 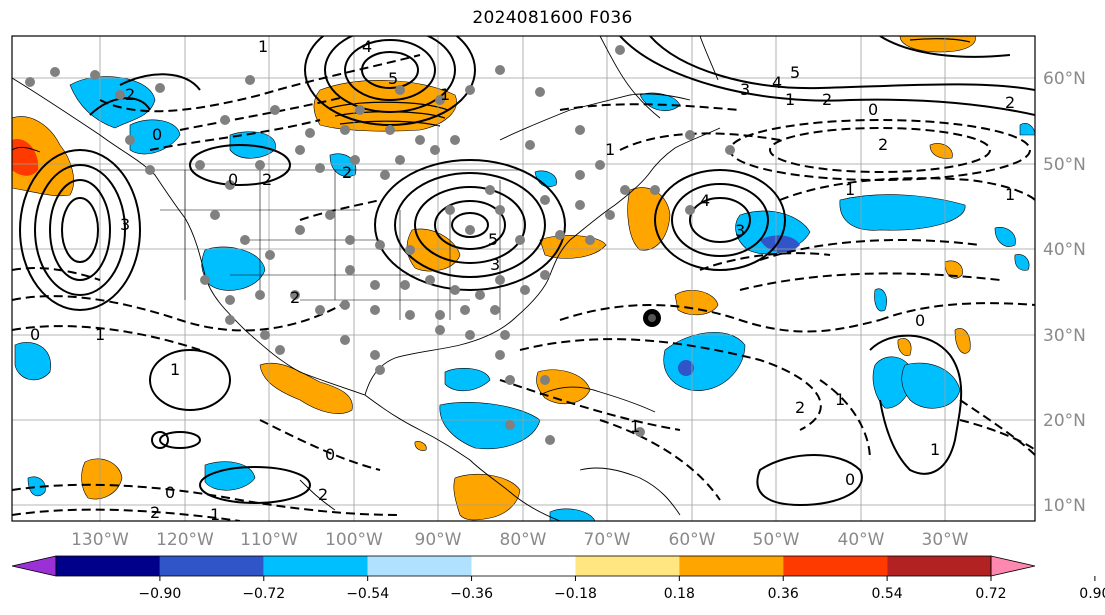 What do you see at coordinates (1064, 250) in the screenshot?
I see `lat-label: 40°N` at bounding box center [1064, 250].